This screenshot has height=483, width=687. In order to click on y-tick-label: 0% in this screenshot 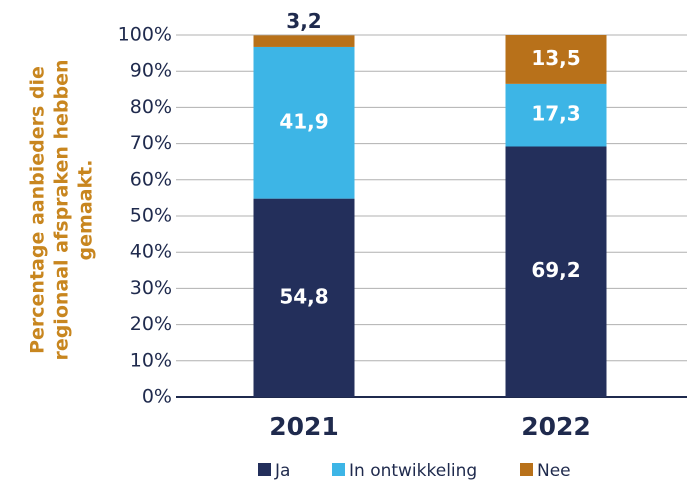, I will do `click(157, 397)`.